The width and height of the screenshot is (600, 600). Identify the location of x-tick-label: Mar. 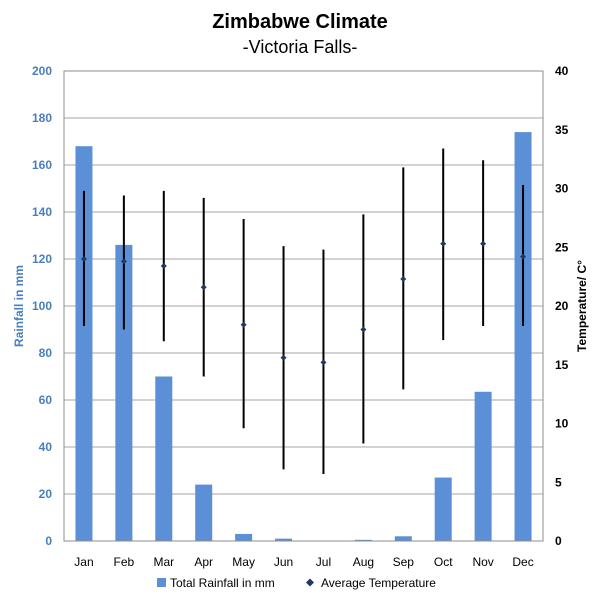
(163, 562).